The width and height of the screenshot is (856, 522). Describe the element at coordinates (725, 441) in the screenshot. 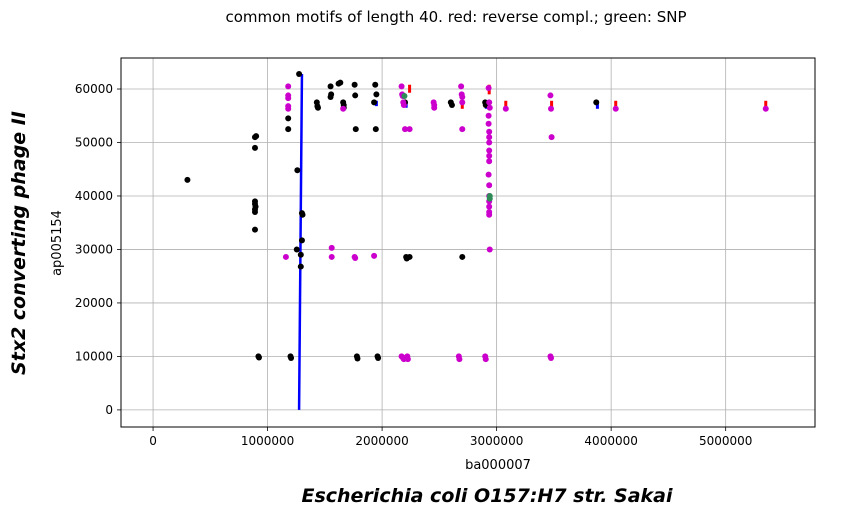

I see `x-tick-label: 5000000` at that location.